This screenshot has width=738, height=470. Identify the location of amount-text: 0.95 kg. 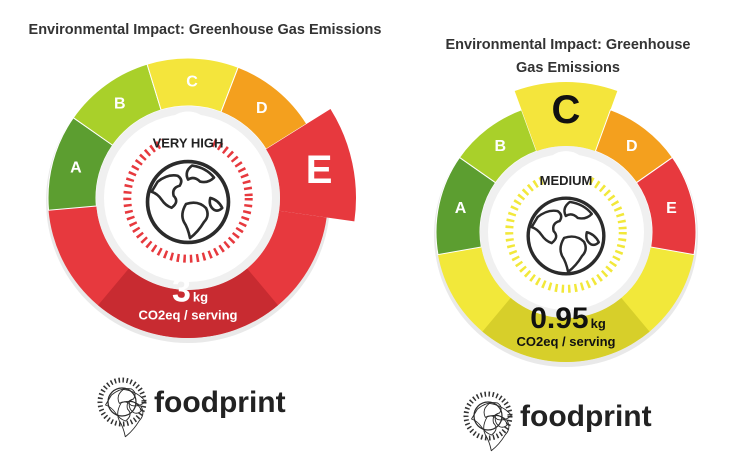
(568, 318).